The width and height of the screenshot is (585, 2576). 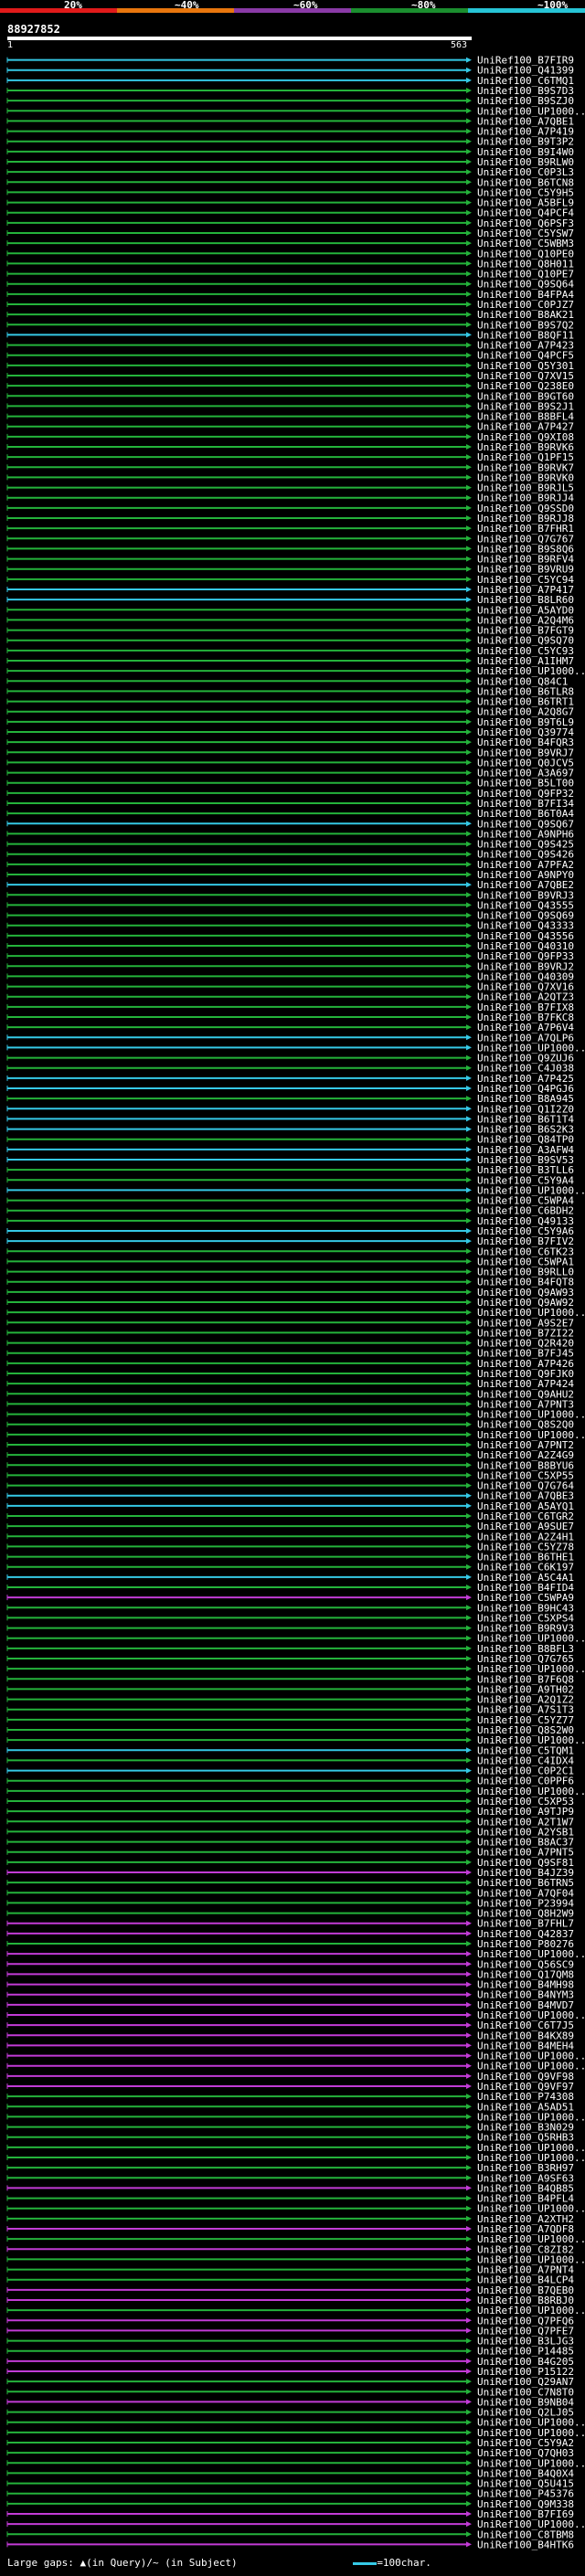 I want to click on hit-label: UniRef100_Q9SQ70, so click(x=525, y=641).